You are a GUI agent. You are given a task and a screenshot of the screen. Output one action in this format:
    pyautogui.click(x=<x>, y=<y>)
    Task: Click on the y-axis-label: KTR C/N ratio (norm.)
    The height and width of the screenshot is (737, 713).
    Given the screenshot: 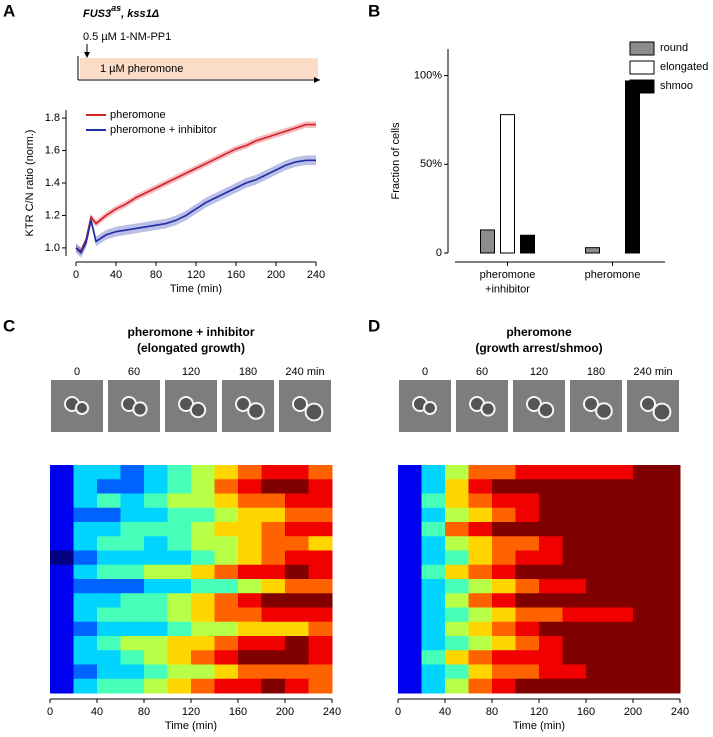 What is the action you would take?
    pyautogui.click(x=30, y=183)
    